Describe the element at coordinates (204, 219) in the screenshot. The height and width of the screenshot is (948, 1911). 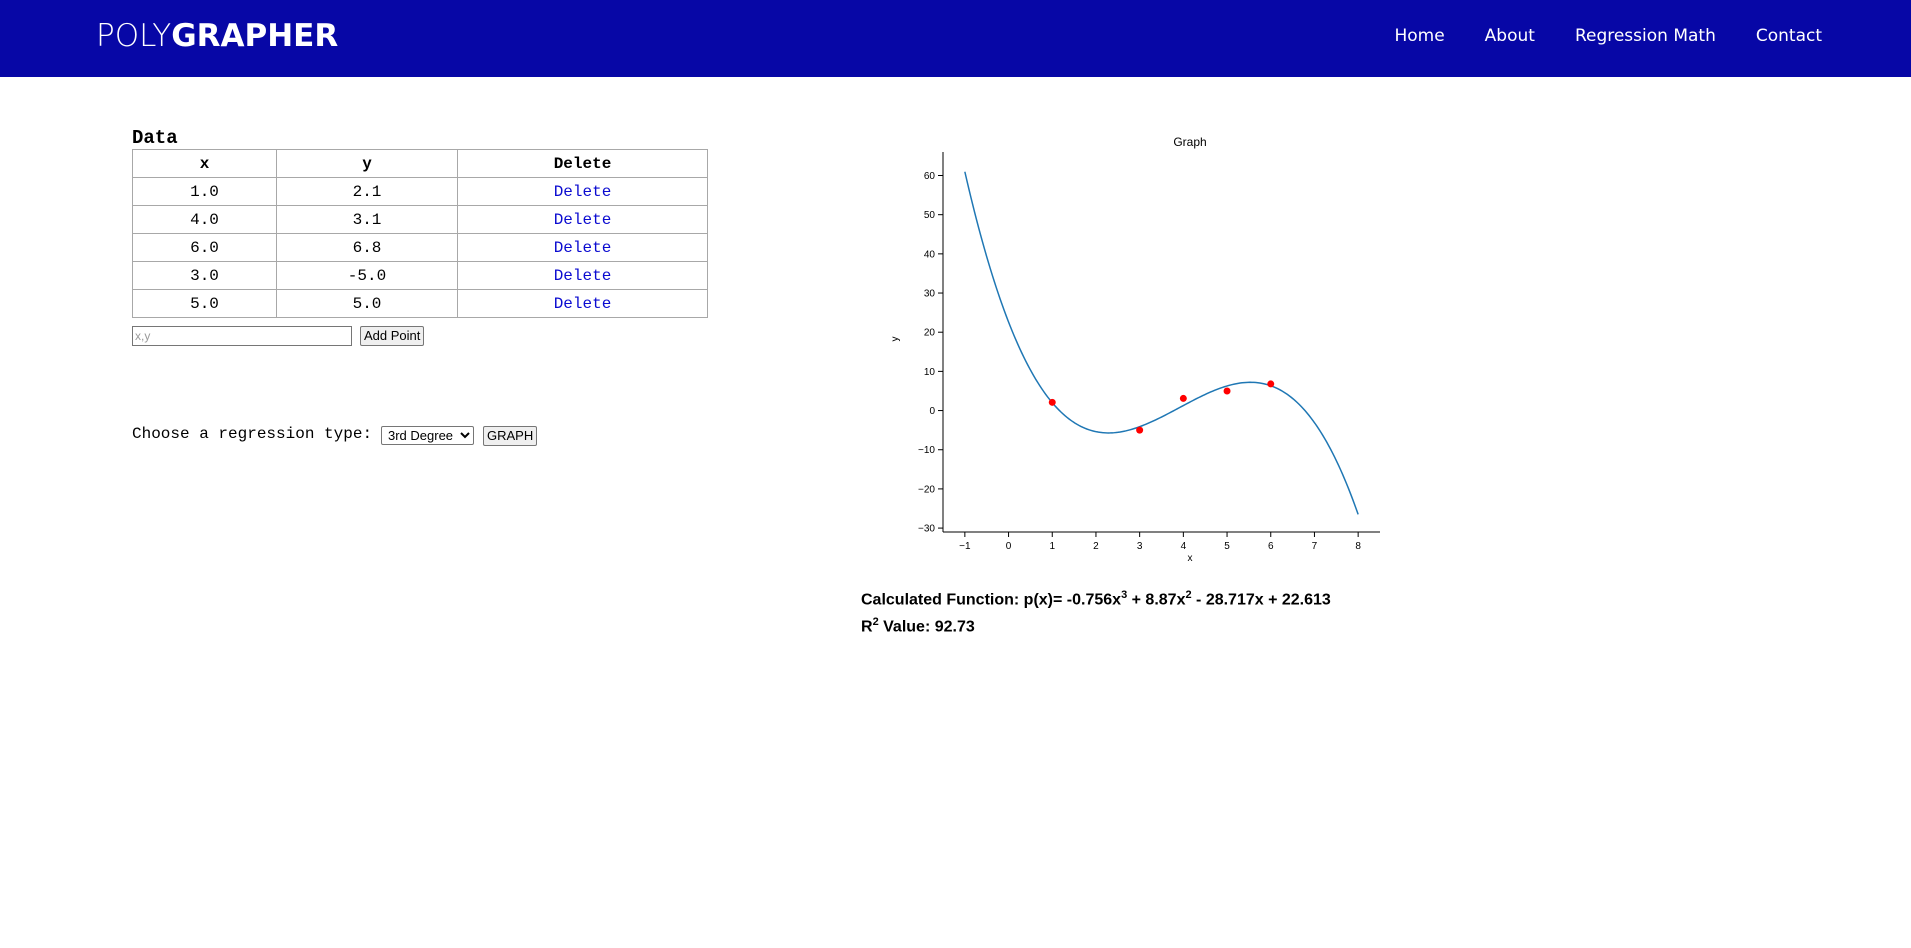
I see `cell-x: 4.0` at that location.